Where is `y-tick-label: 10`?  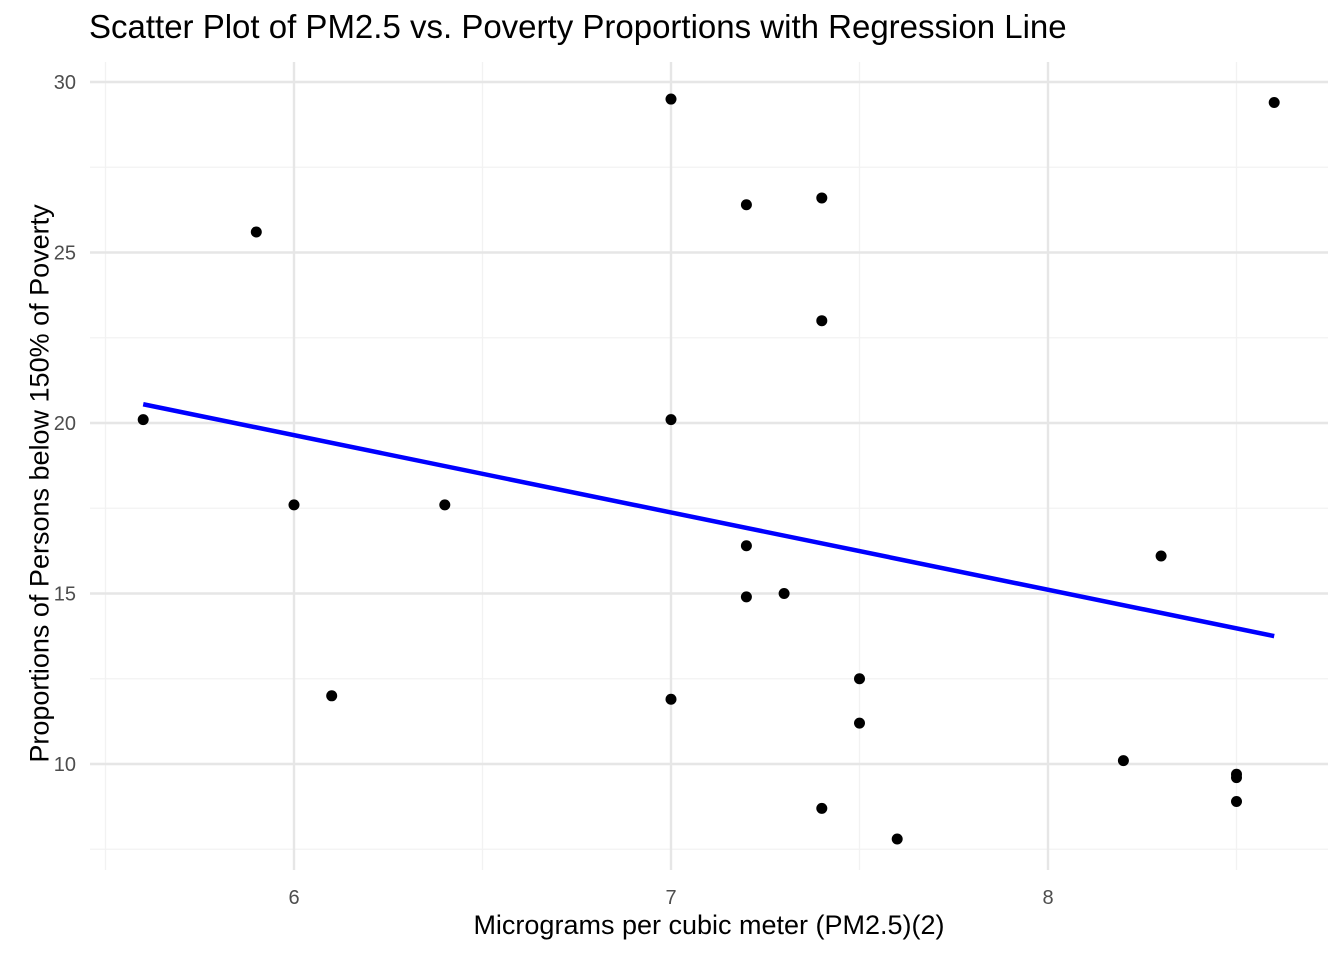 y-tick-label: 10 is located at coordinates (65, 765).